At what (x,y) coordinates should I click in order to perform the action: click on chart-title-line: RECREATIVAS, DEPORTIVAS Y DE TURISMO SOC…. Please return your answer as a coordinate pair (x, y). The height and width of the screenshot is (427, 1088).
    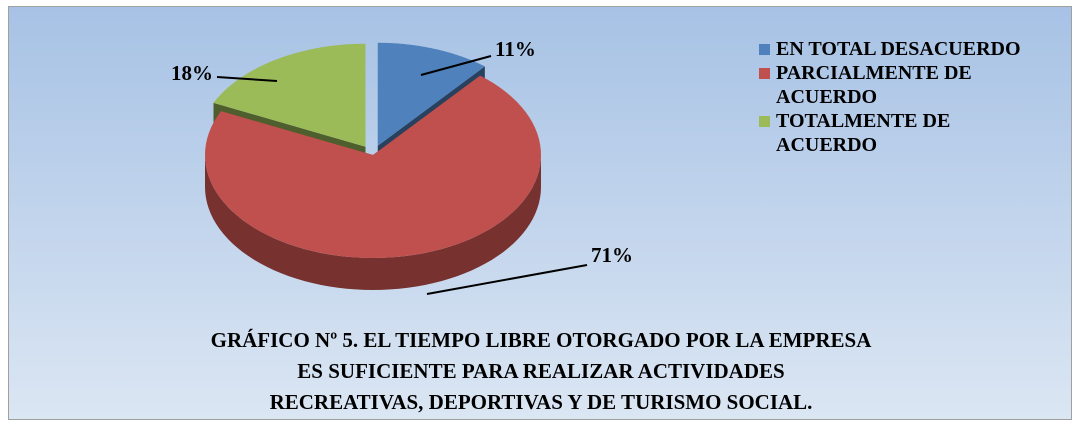
    Looking at the image, I should click on (541, 402).